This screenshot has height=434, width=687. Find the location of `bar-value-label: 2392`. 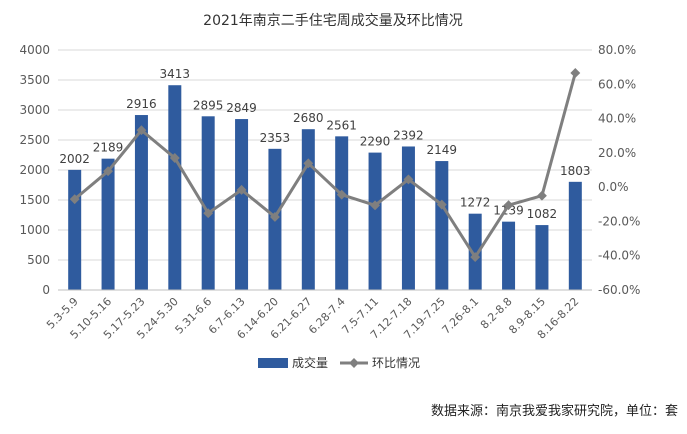

bar-value-label: 2392 is located at coordinates (408, 135).